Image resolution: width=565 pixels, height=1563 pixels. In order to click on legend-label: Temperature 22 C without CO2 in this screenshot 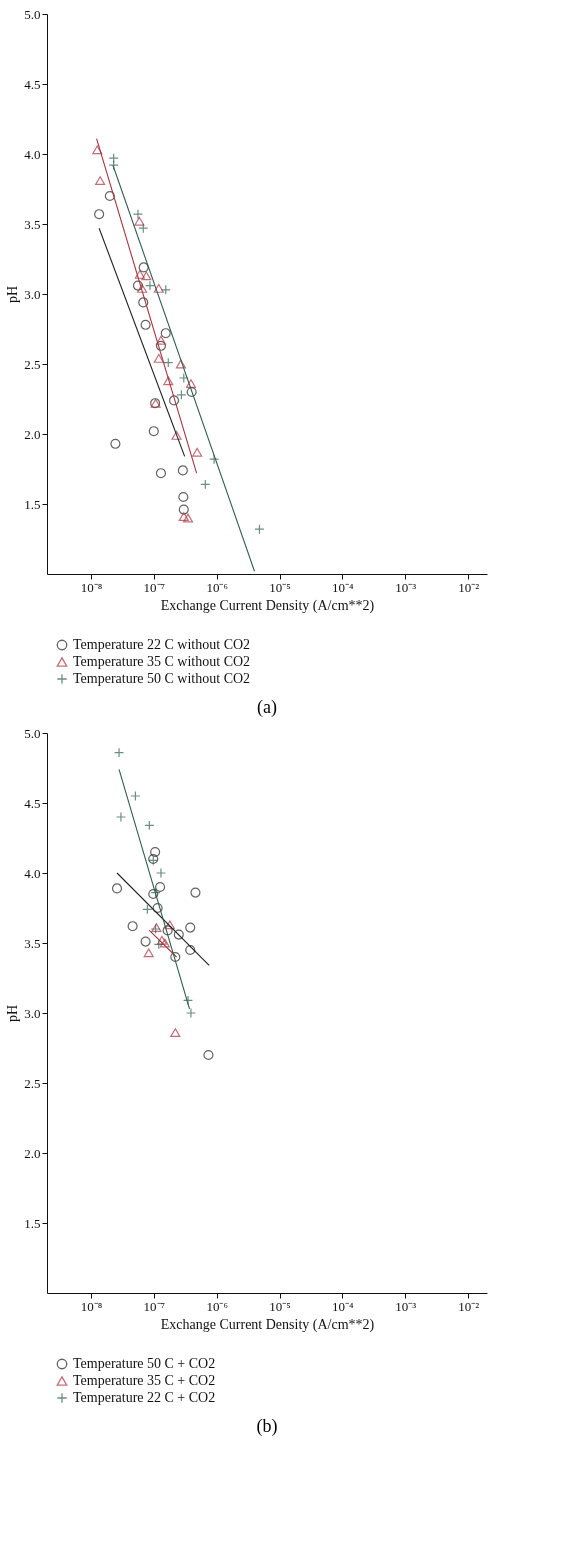, I will do `click(162, 644)`.